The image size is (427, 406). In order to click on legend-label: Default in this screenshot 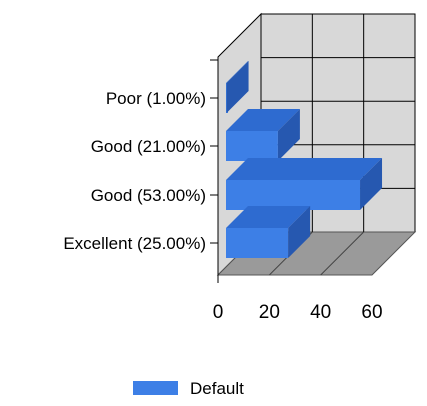, I will do `click(217, 388)`.